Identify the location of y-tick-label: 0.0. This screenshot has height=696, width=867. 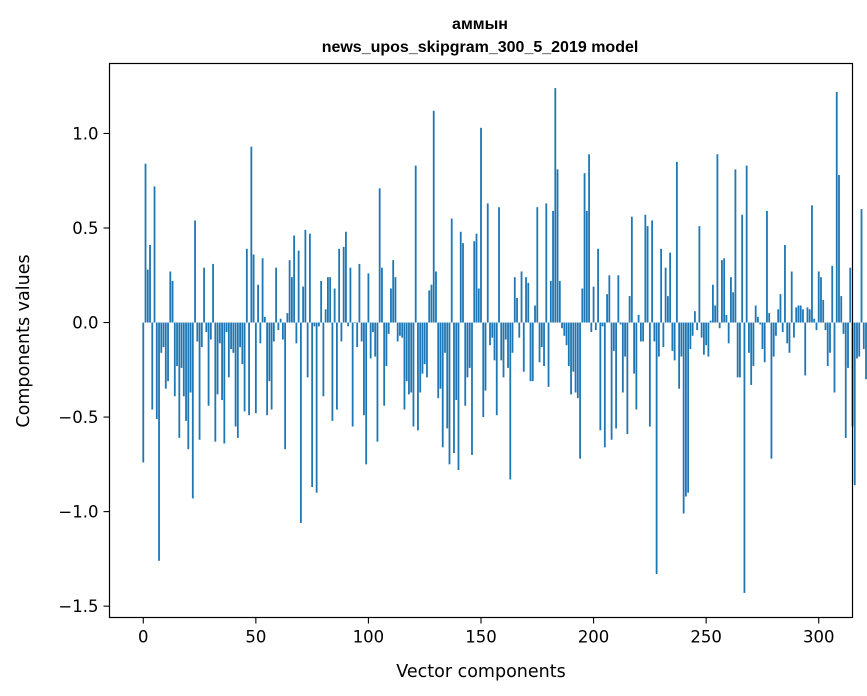
(85, 323).